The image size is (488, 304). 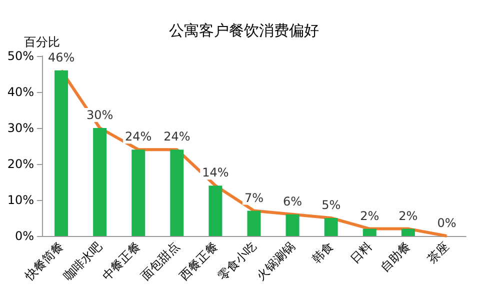 I want to click on x-tick-label: 自助餐, so click(x=396, y=256).